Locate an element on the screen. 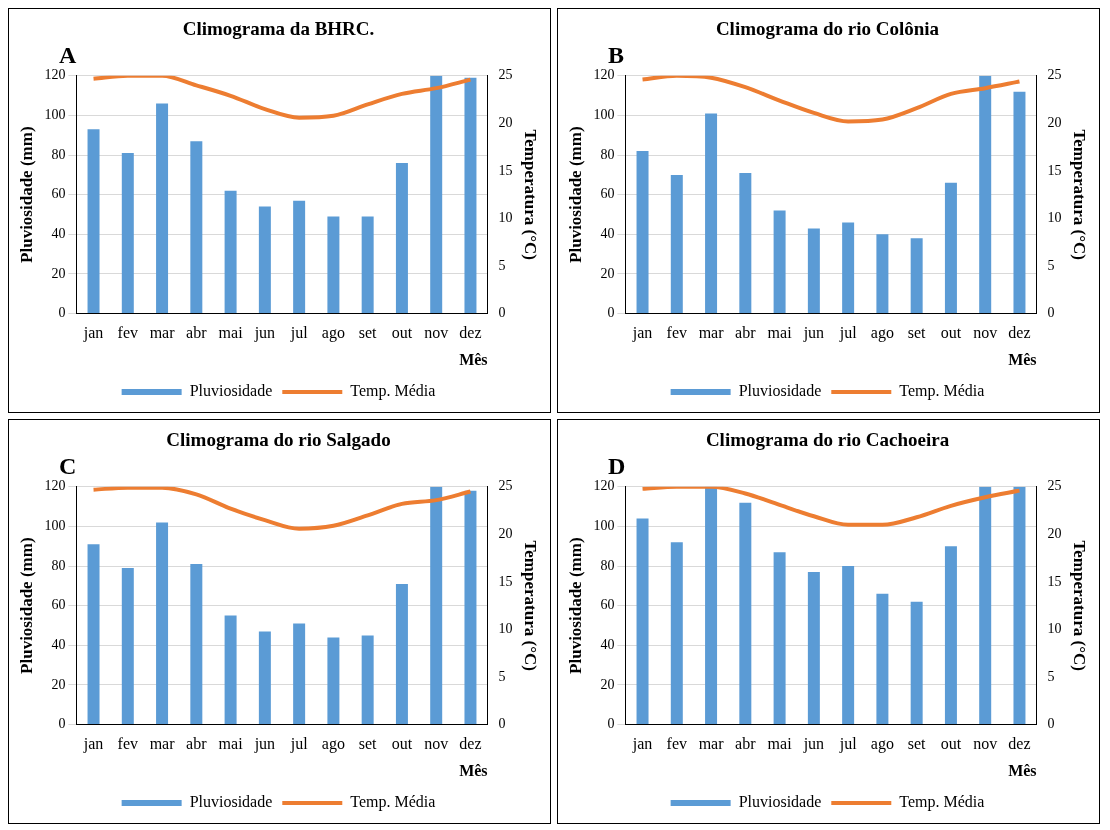 This screenshot has width=1110, height=830. x-tick-label: fev is located at coordinates (128, 744).